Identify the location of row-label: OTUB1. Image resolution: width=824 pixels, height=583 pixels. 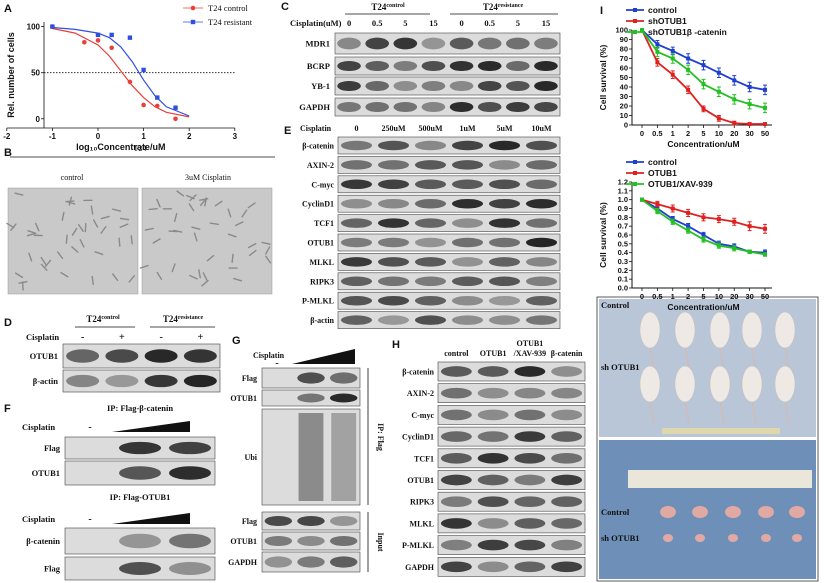
(44, 356).